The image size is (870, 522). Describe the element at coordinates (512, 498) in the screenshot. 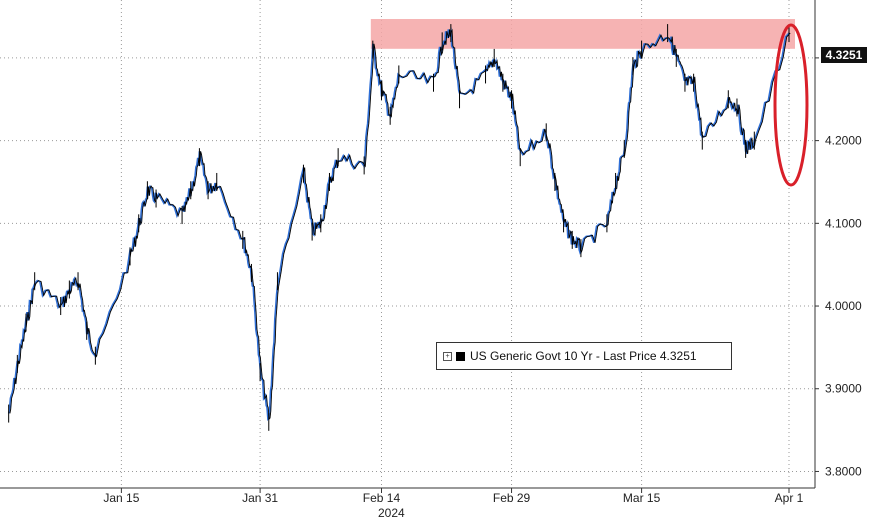

I see `x-tick-label: Feb 29` at that location.